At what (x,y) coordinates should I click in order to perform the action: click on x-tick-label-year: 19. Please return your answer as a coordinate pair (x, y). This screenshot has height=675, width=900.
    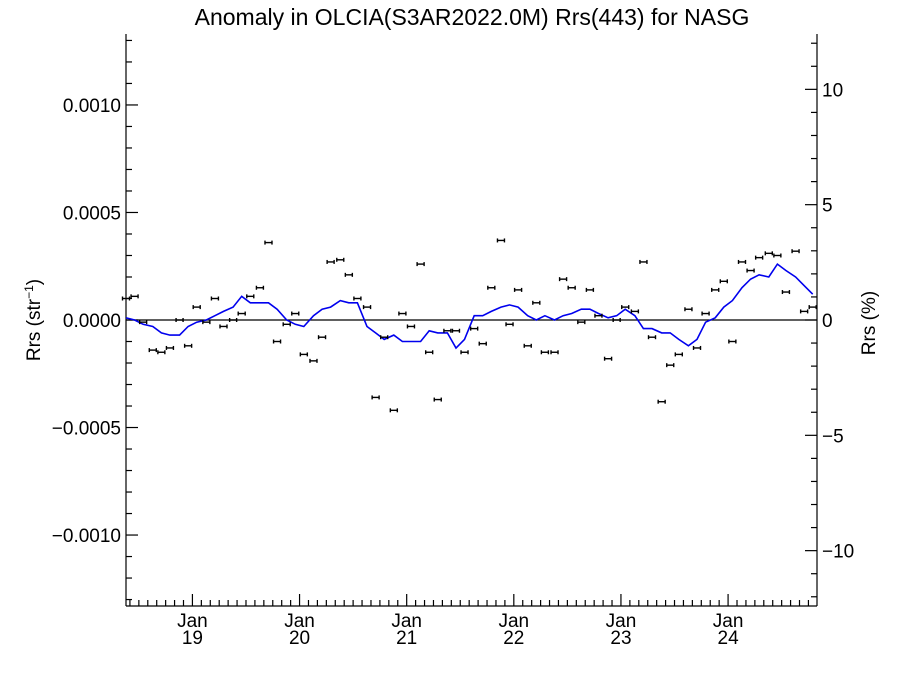
    Looking at the image, I should click on (192, 638).